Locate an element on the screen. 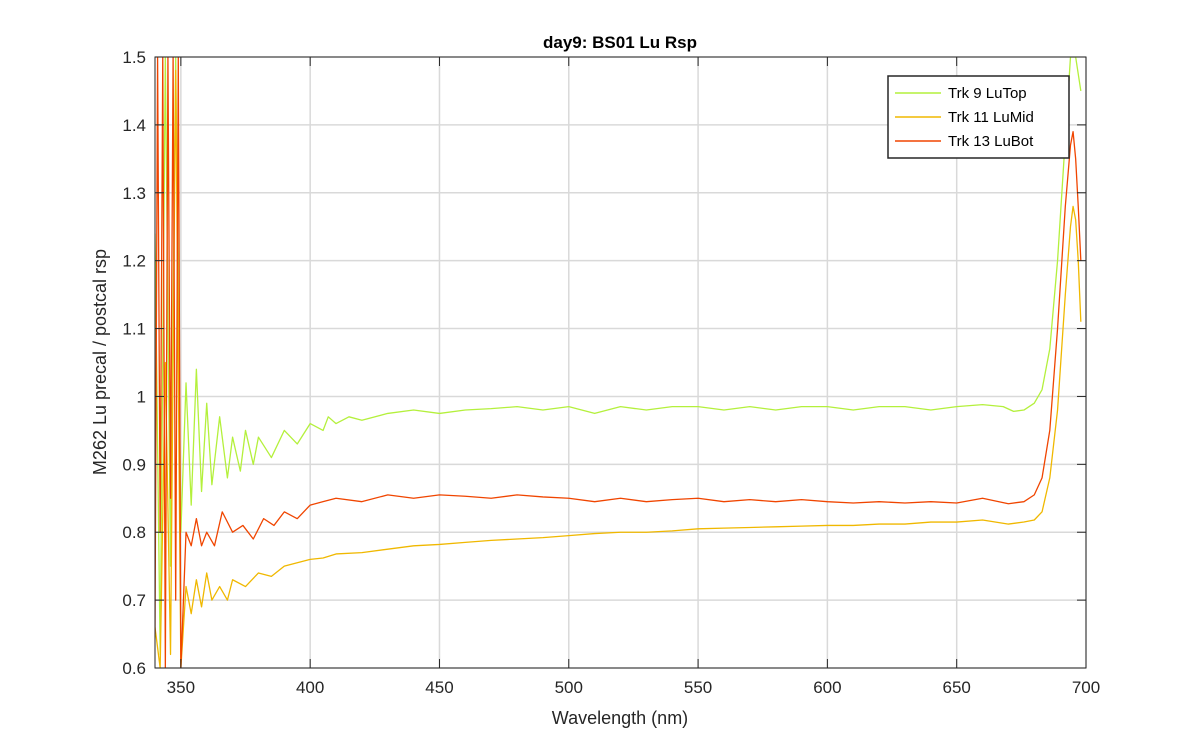 The image size is (1200, 750). x-tick-label: 450 is located at coordinates (439, 687).